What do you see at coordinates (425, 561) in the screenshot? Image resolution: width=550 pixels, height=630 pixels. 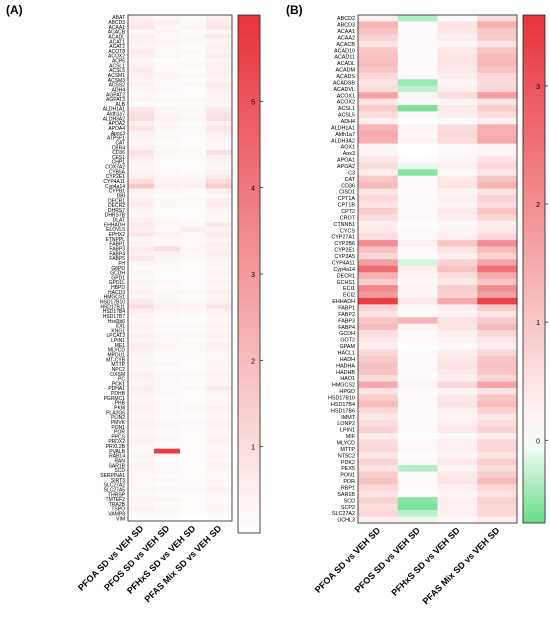 I see `column-label: PFHxS SD vs VEH SD` at bounding box center [425, 561].